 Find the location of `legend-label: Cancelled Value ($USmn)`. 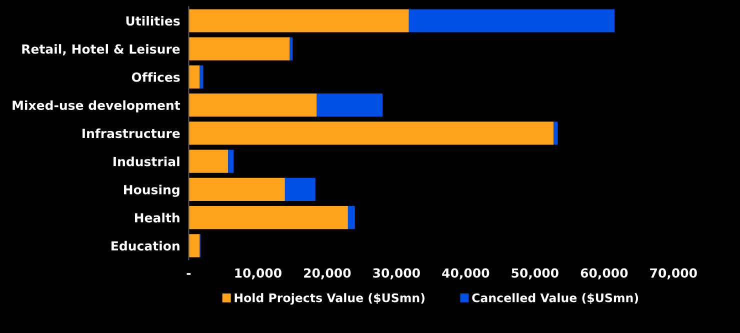

legend-label: Cancelled Value ($USmn) is located at coordinates (555, 298).